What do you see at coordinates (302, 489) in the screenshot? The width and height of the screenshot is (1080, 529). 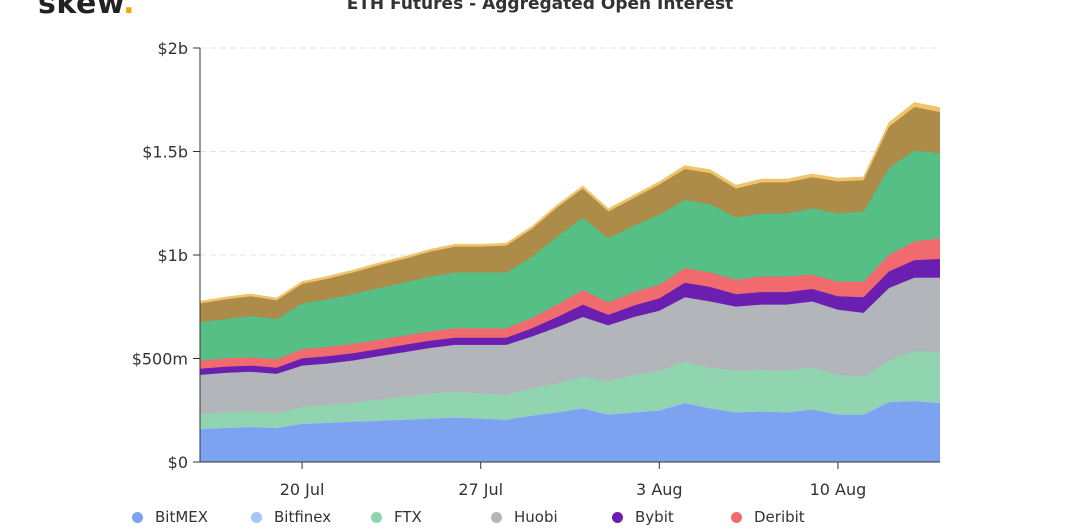 I see `x-tick-label: 20 Jul` at bounding box center [302, 489].